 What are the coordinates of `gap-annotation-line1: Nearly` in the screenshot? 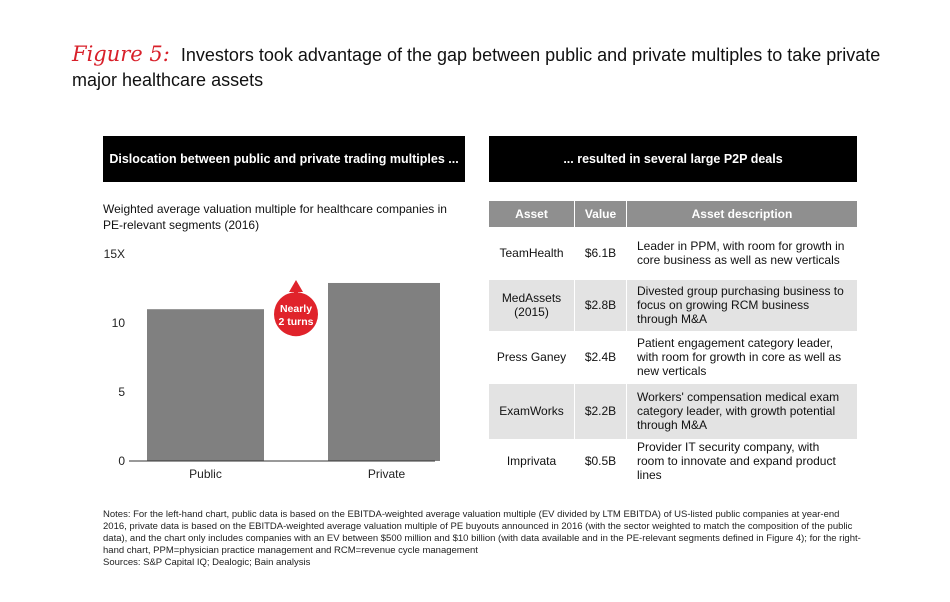 It's located at (296, 309).